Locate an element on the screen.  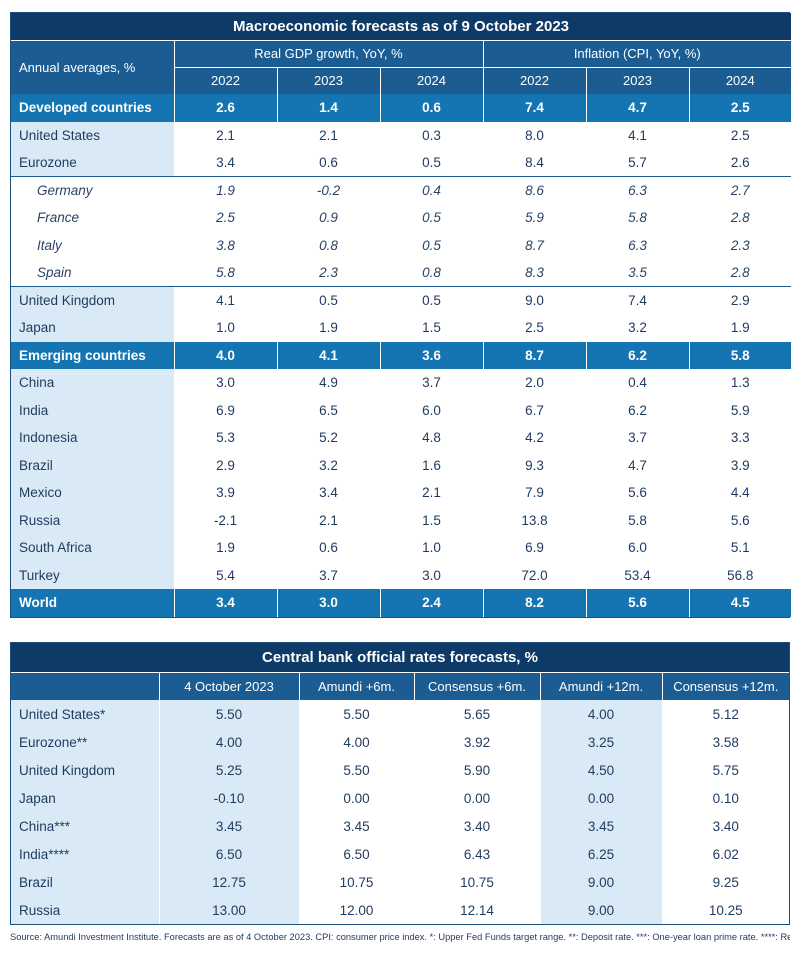
row-label: Developed countries is located at coordinates (93, 108).